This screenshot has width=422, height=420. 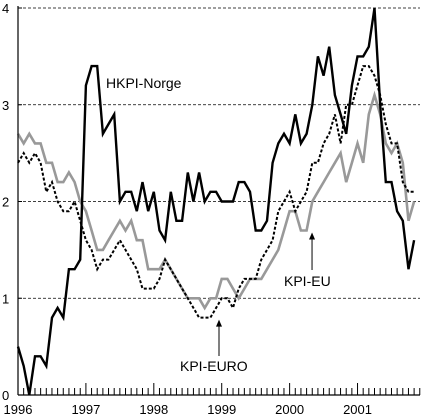 What do you see at coordinates (221, 409) in the screenshot?
I see `x-tick-label: 1999` at bounding box center [221, 409].